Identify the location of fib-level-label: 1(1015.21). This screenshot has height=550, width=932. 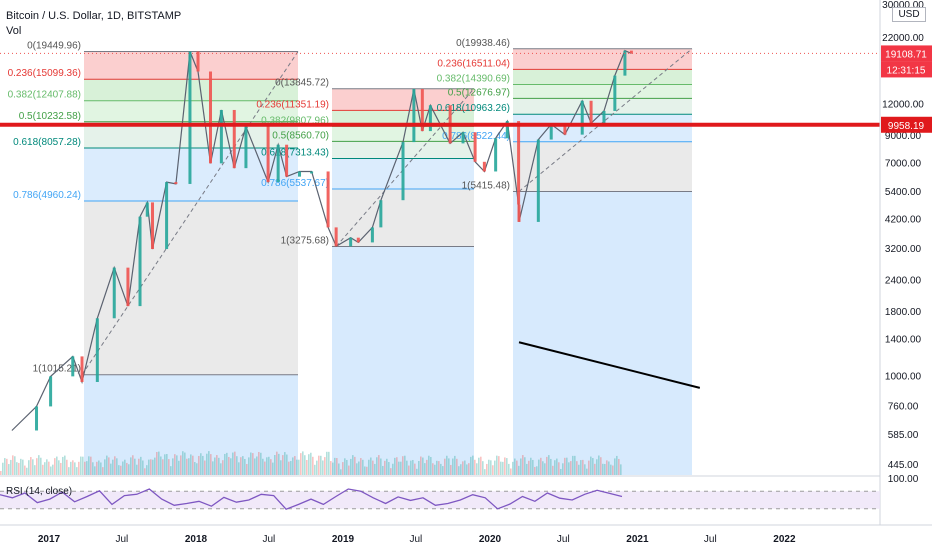
(57, 369).